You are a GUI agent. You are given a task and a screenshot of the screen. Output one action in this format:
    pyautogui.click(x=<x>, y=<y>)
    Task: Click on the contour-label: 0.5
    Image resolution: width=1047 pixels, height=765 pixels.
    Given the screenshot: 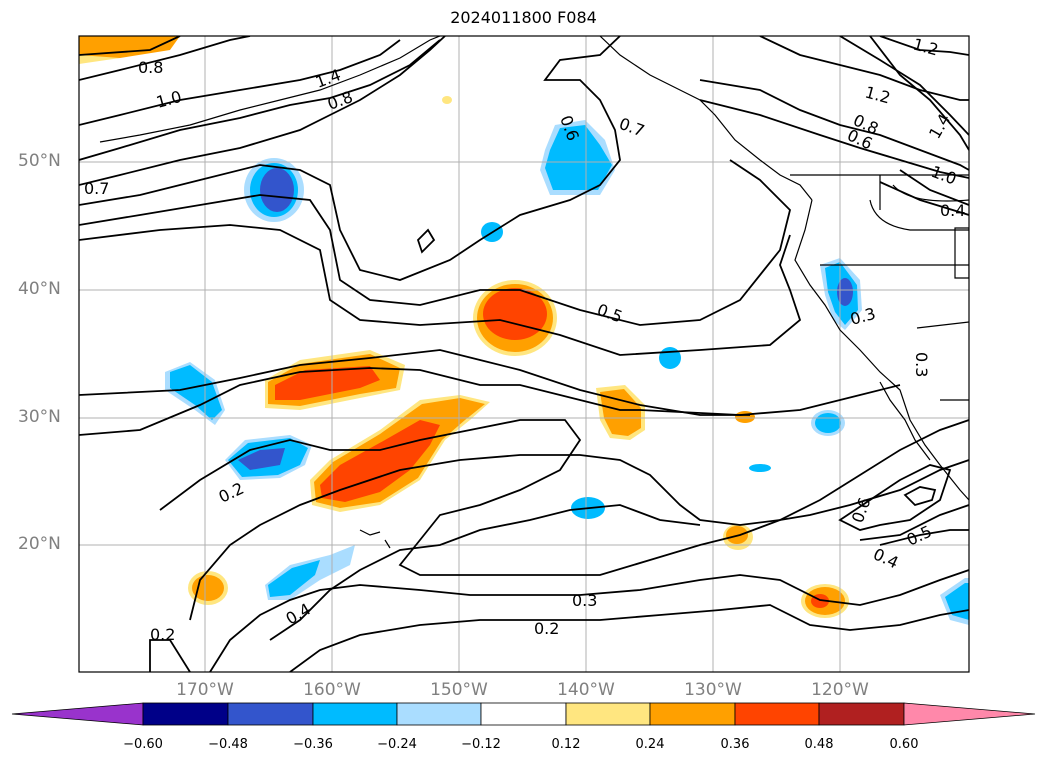 What is the action you would take?
    pyautogui.click(x=610, y=313)
    